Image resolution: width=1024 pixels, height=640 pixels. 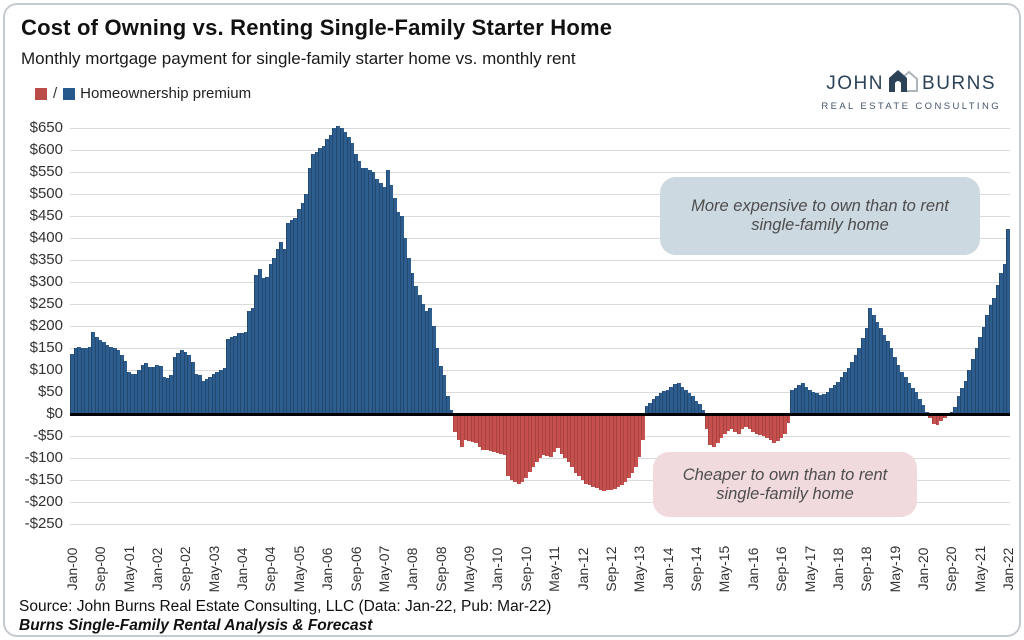 I want to click on y-axis-label: $200, so click(x=46, y=325).